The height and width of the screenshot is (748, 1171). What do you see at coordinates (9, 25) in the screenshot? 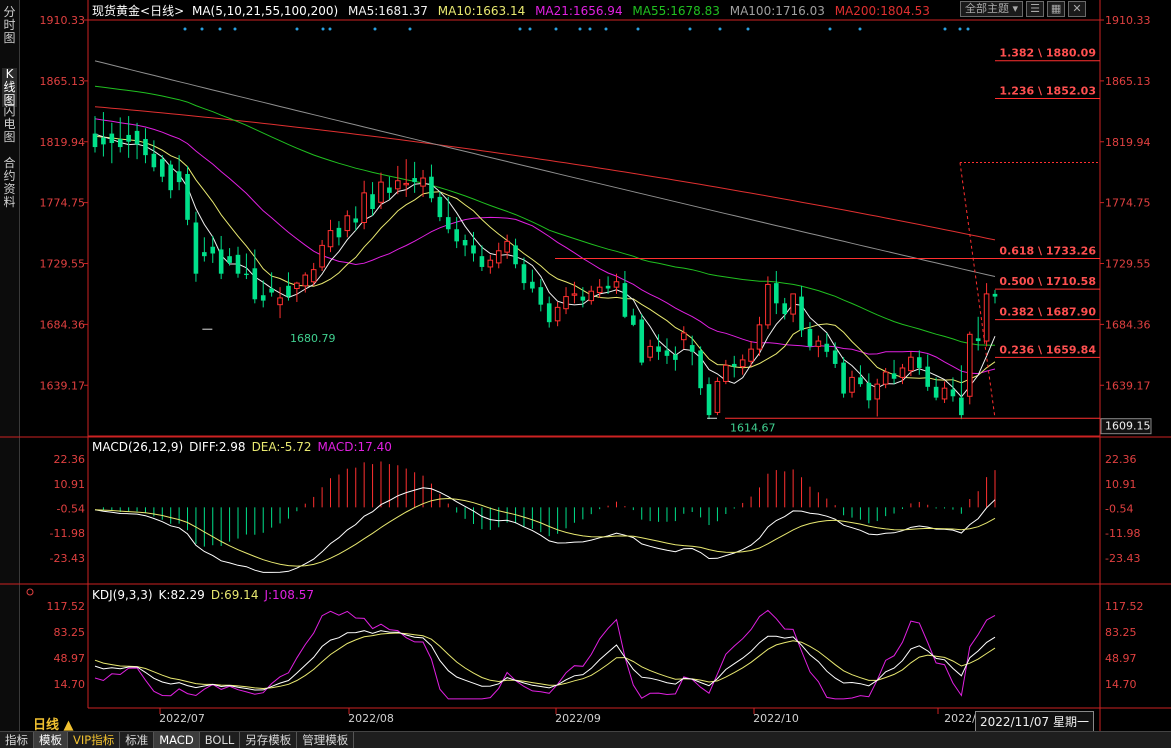
I see `tab-intraday: 分时图` at bounding box center [9, 25].